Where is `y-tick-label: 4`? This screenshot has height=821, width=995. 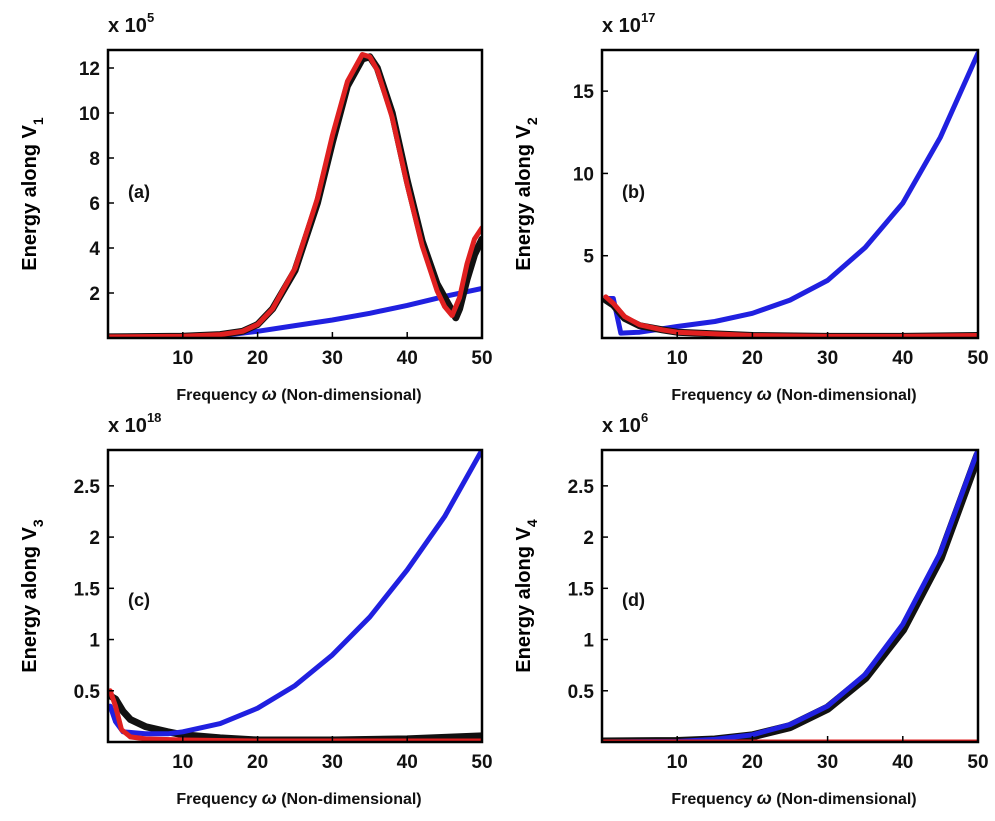
y-tick-label: 4 is located at coordinates (94, 249).